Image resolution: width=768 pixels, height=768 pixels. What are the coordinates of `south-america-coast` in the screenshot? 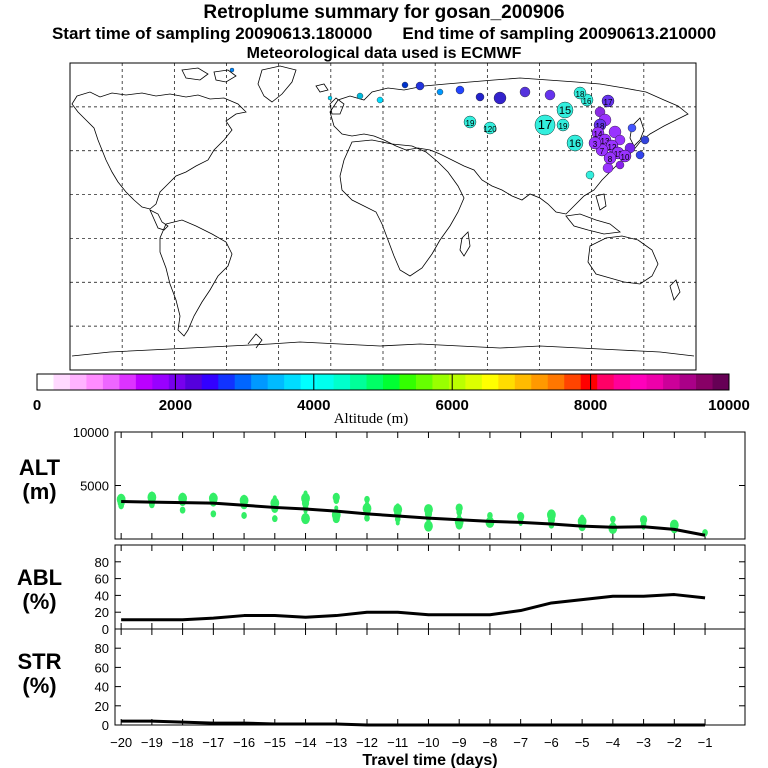 It's located at (196, 278).